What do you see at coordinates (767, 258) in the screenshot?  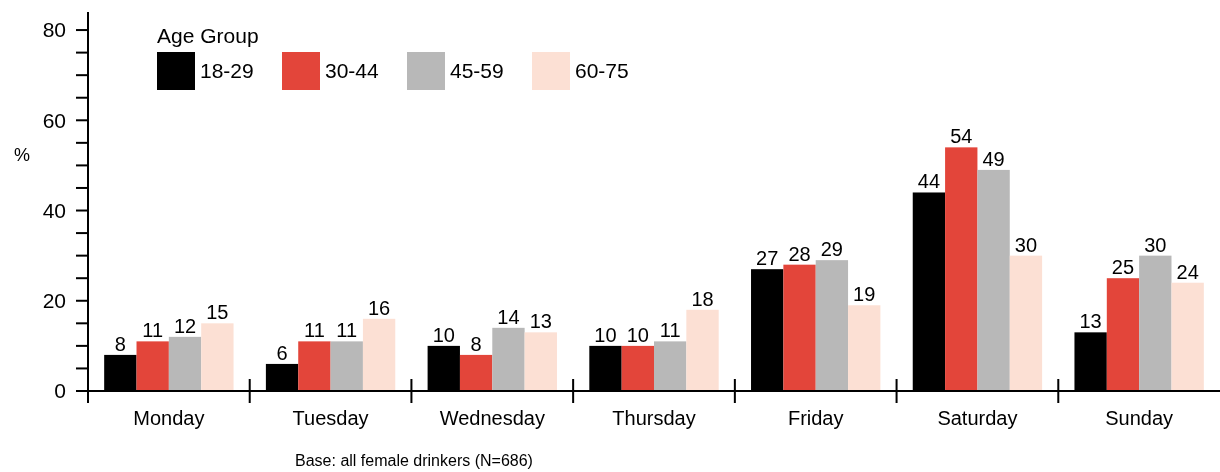 I see `data-label: 27` at bounding box center [767, 258].